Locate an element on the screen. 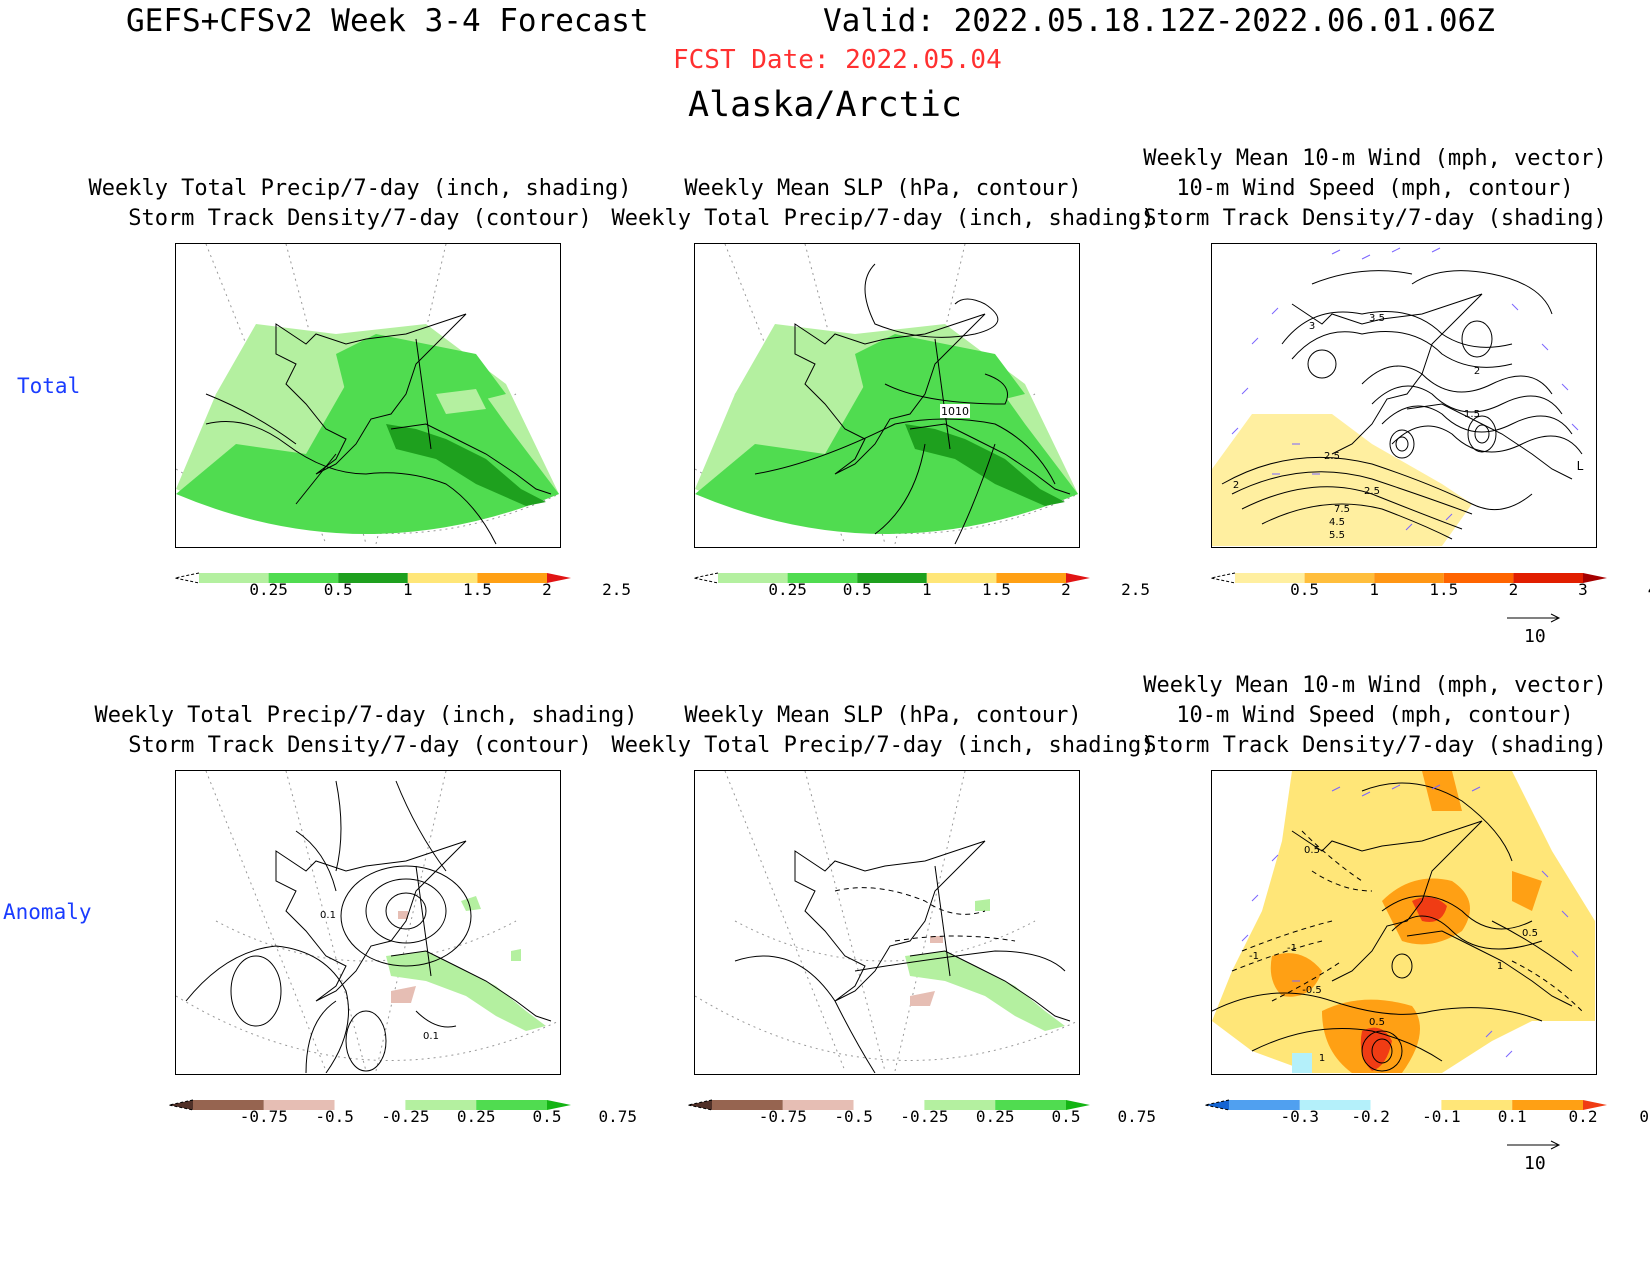 The image size is (1650, 1275). precip-shading-medium-top is located at coordinates (421, 369).